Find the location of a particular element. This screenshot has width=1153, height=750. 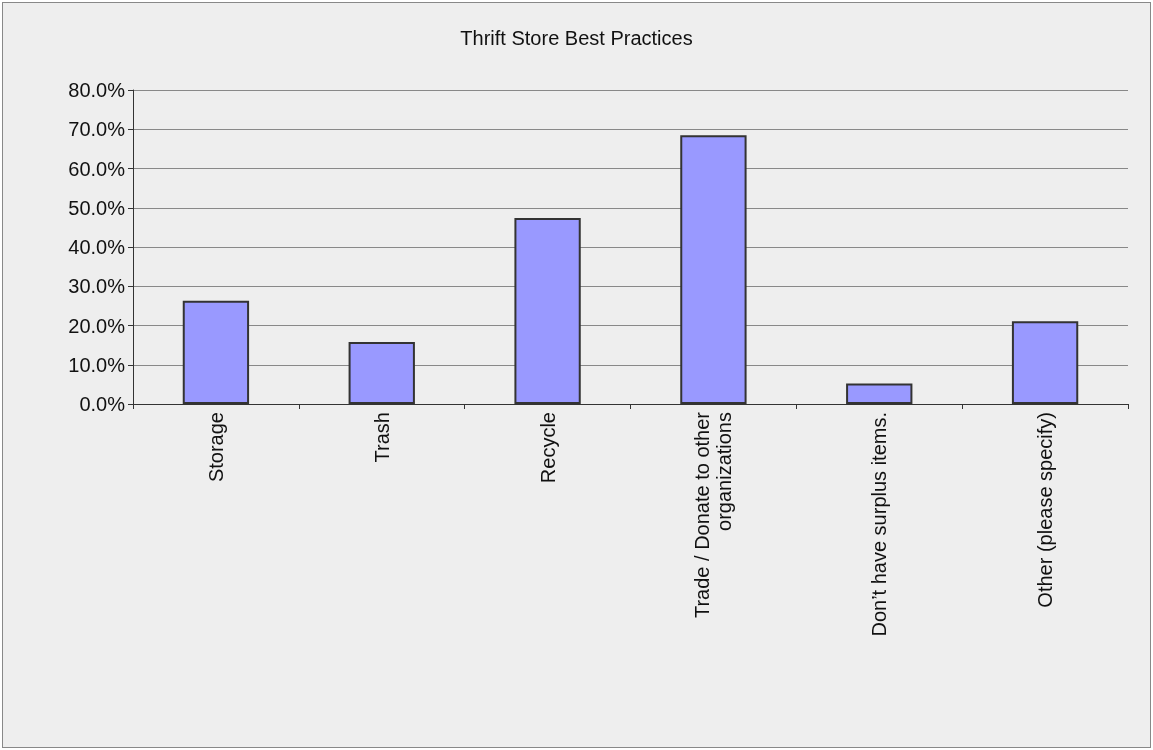

y-tick-label: 10.0% is located at coordinates (97, 364).